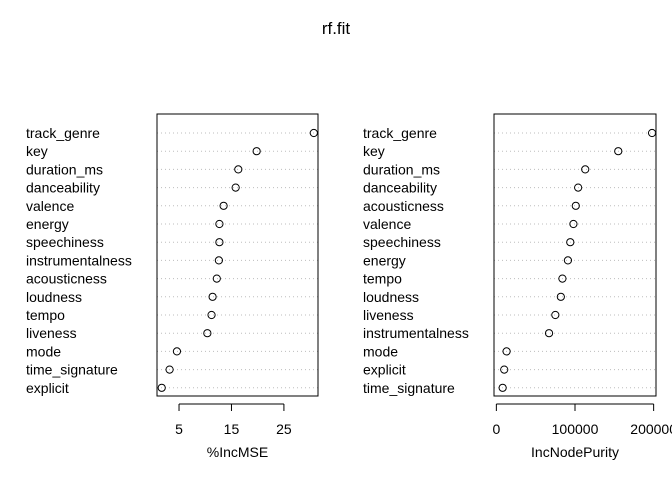 Image resolution: width=672 pixels, height=480 pixels. What do you see at coordinates (284, 429) in the screenshot?
I see `x-tick-label: 25` at bounding box center [284, 429].